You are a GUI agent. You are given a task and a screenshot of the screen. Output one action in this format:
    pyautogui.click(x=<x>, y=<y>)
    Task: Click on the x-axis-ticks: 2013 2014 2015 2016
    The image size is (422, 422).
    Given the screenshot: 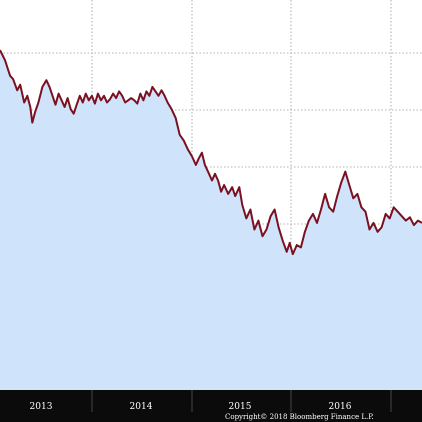 What is the action you would take?
    pyautogui.click(x=211, y=401)
    